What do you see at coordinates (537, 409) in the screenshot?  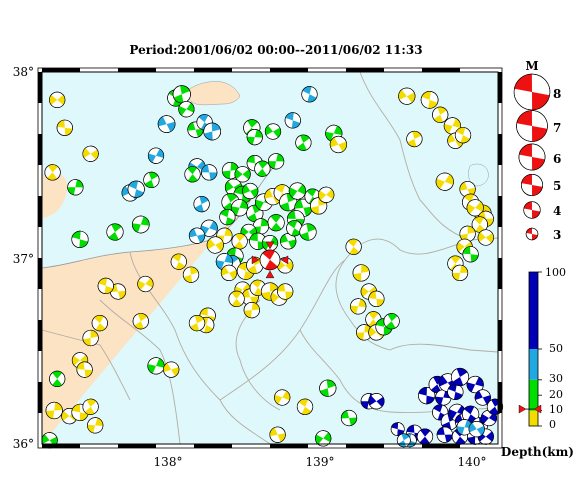 I see `depth-marker-arrow-right` at bounding box center [537, 409].